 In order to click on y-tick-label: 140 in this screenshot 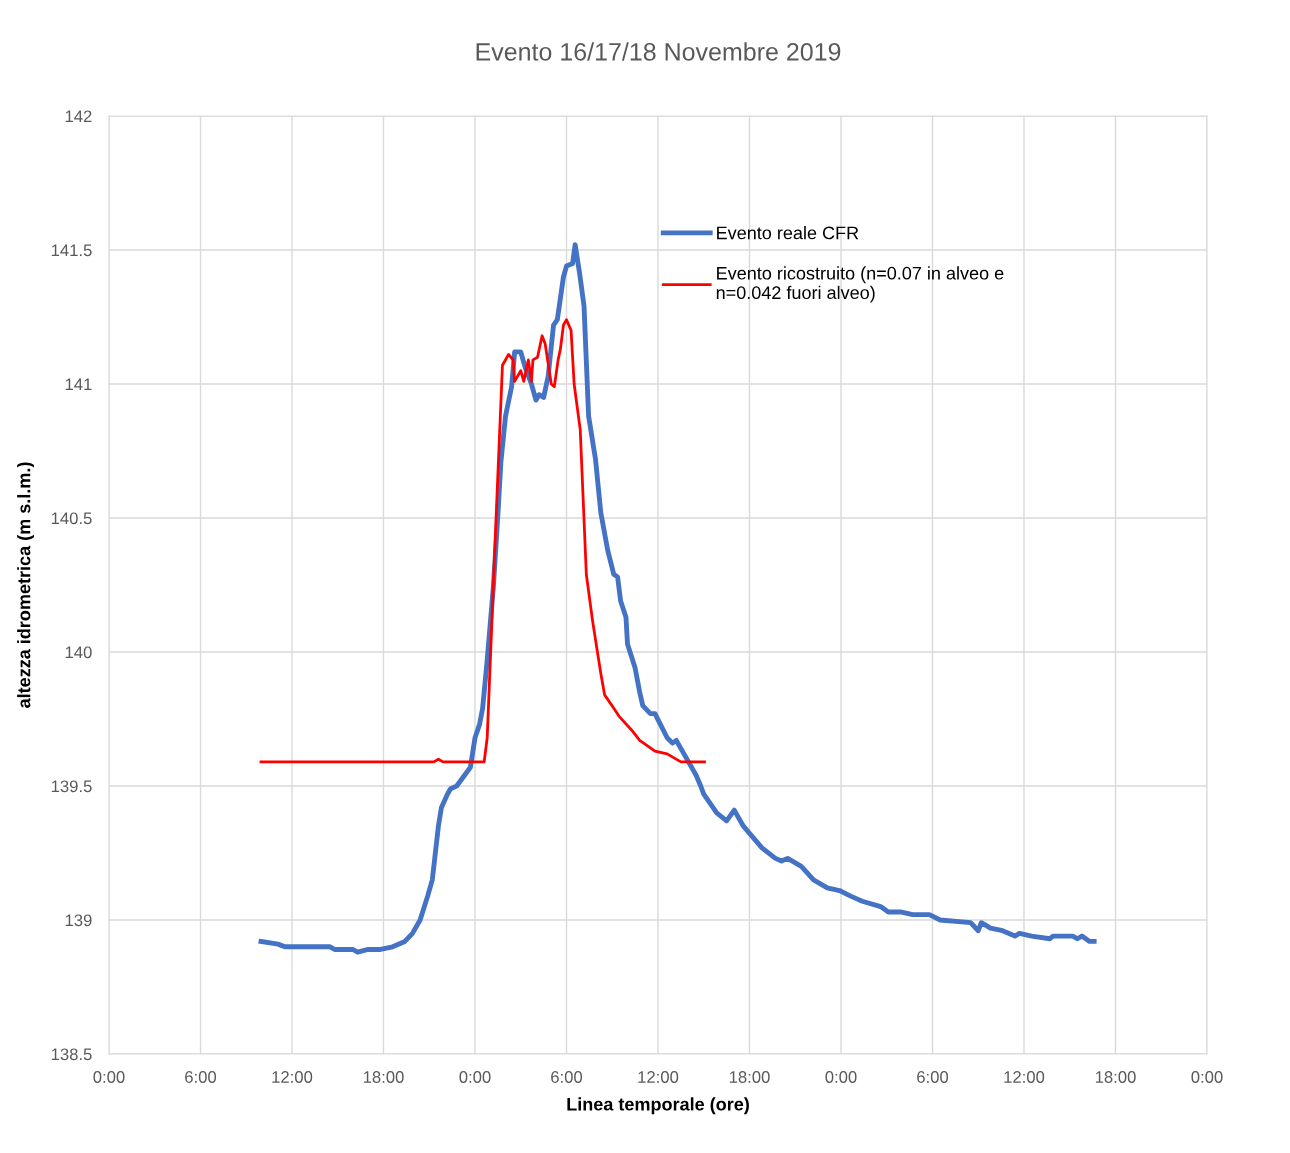, I will do `click(78, 652)`.